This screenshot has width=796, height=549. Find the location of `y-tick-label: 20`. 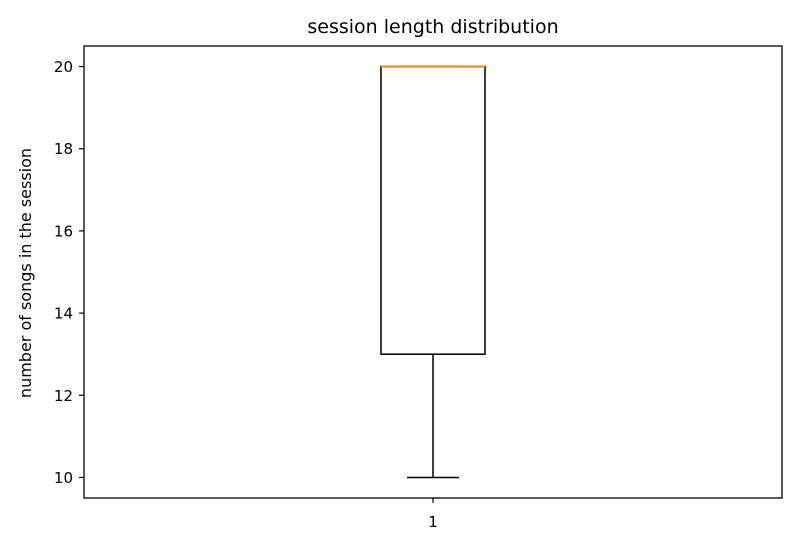

y-tick-label: 20 is located at coordinates (63, 67).